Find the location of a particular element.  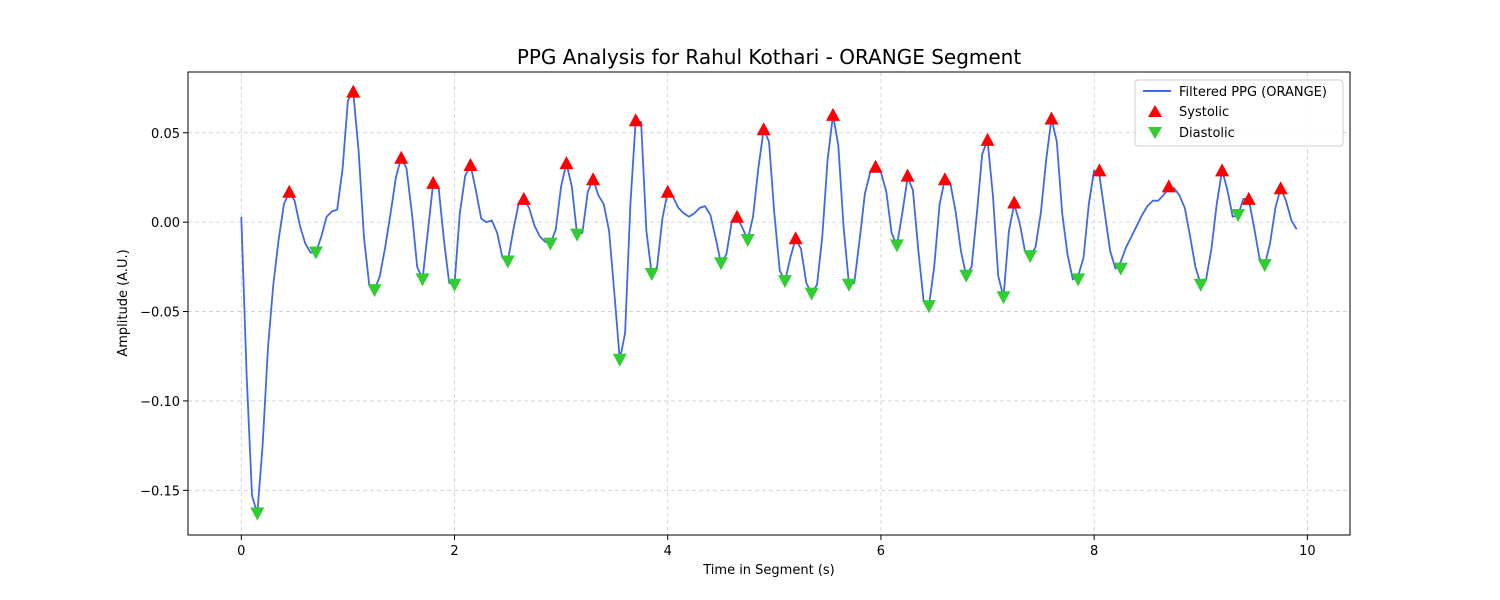

legend-label-diastolic: Diastolic is located at coordinates (1207, 133).